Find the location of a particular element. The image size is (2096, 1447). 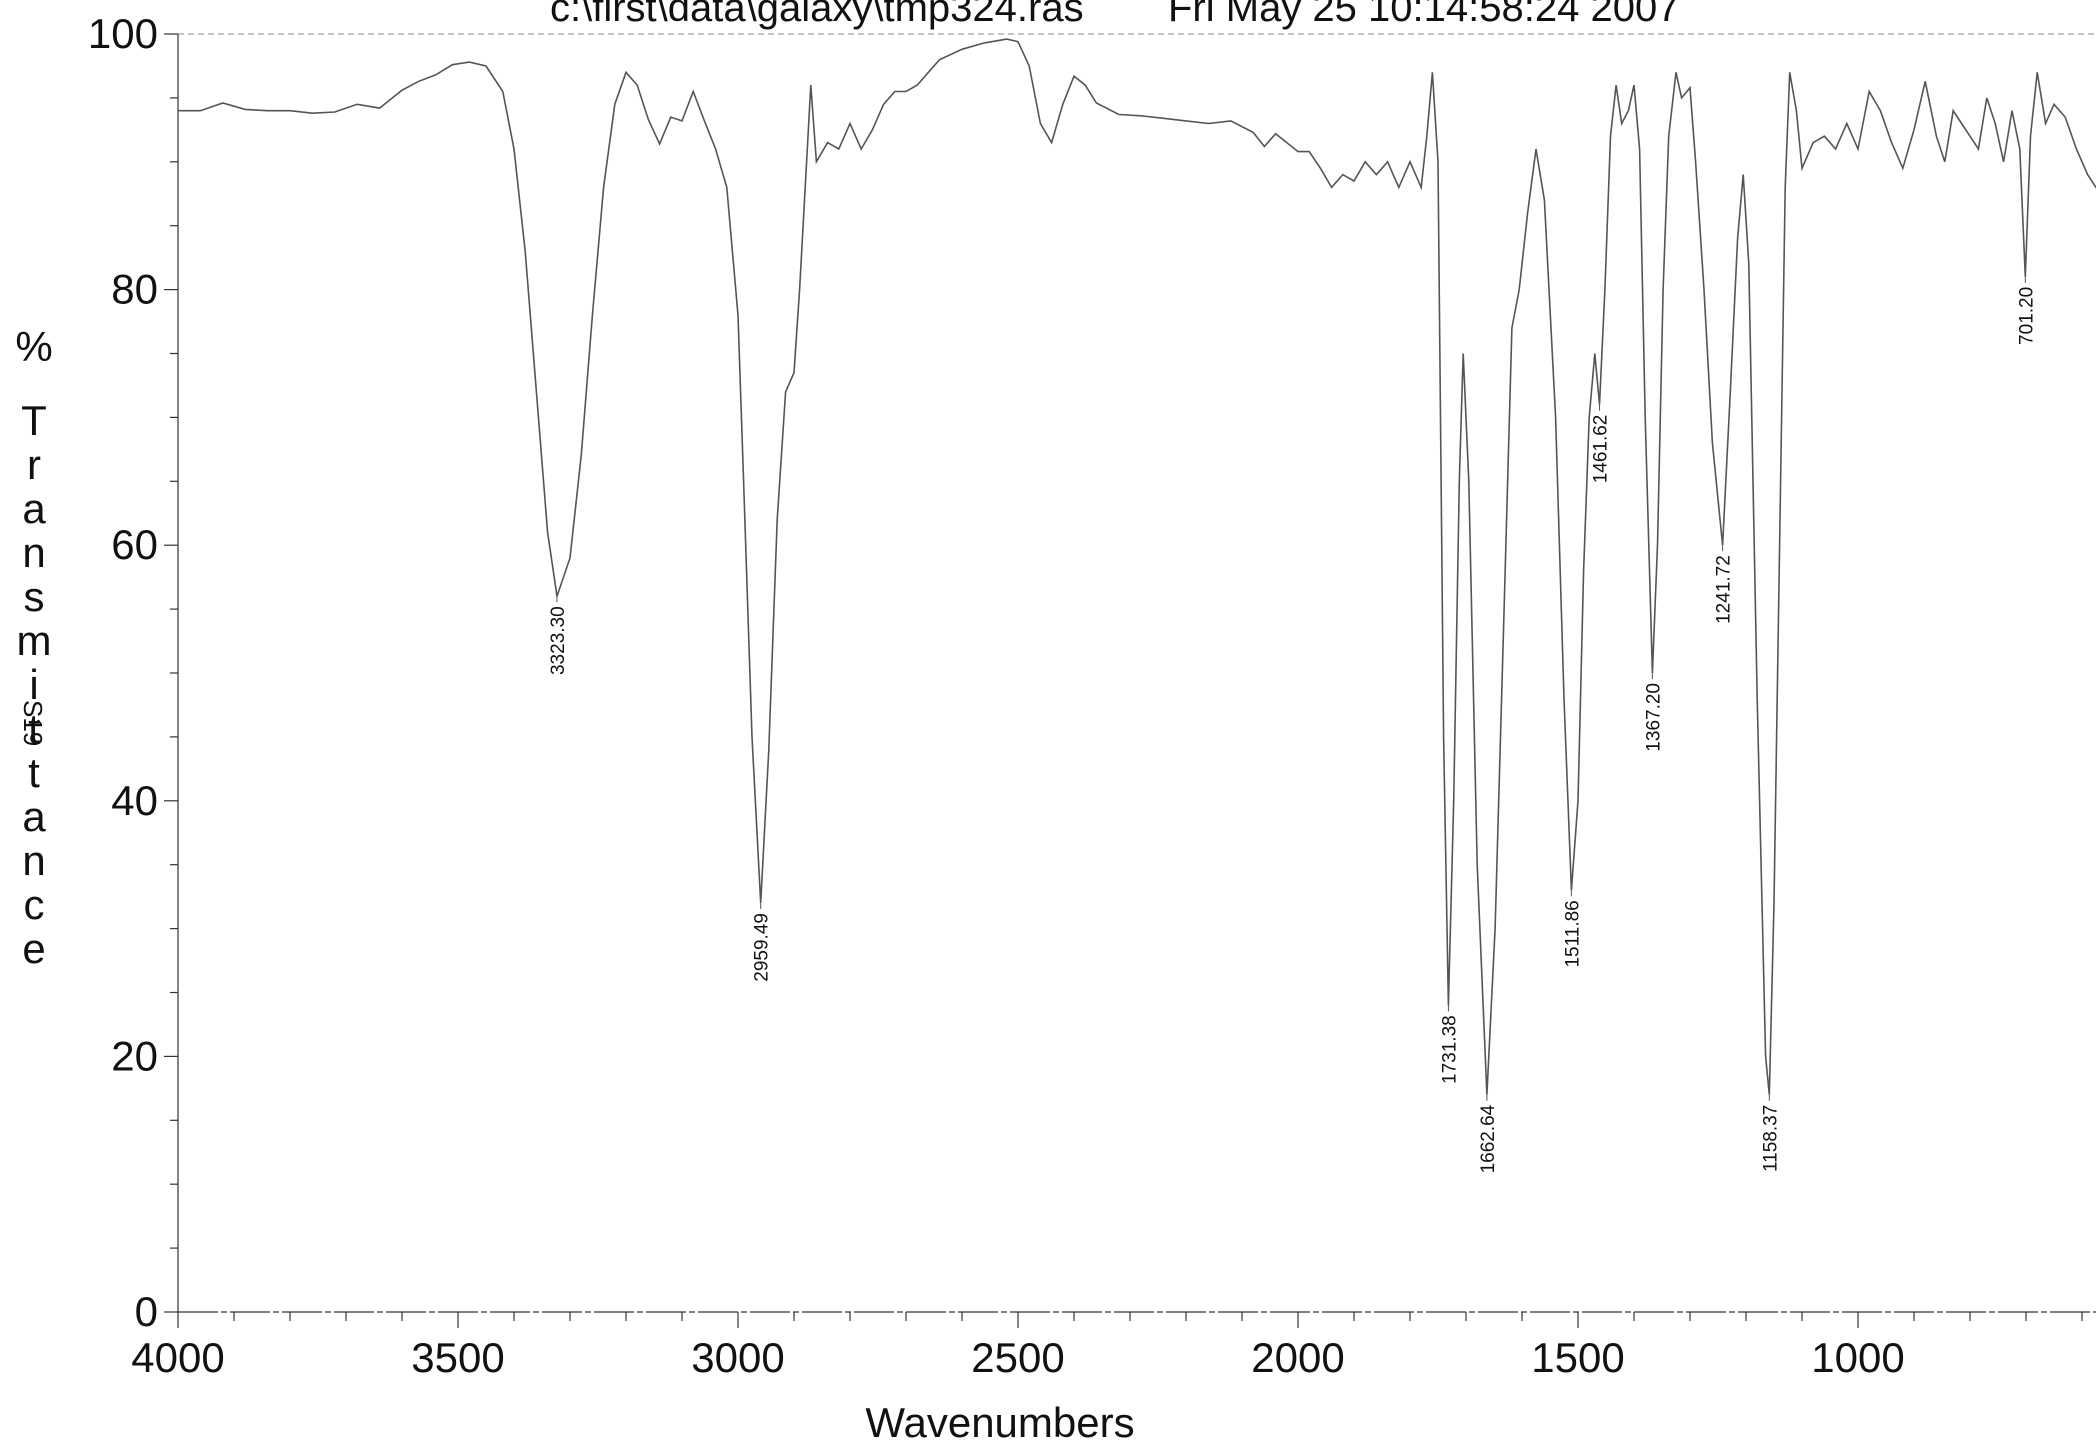

peak-label: 1662.64 is located at coordinates (1488, 1138).